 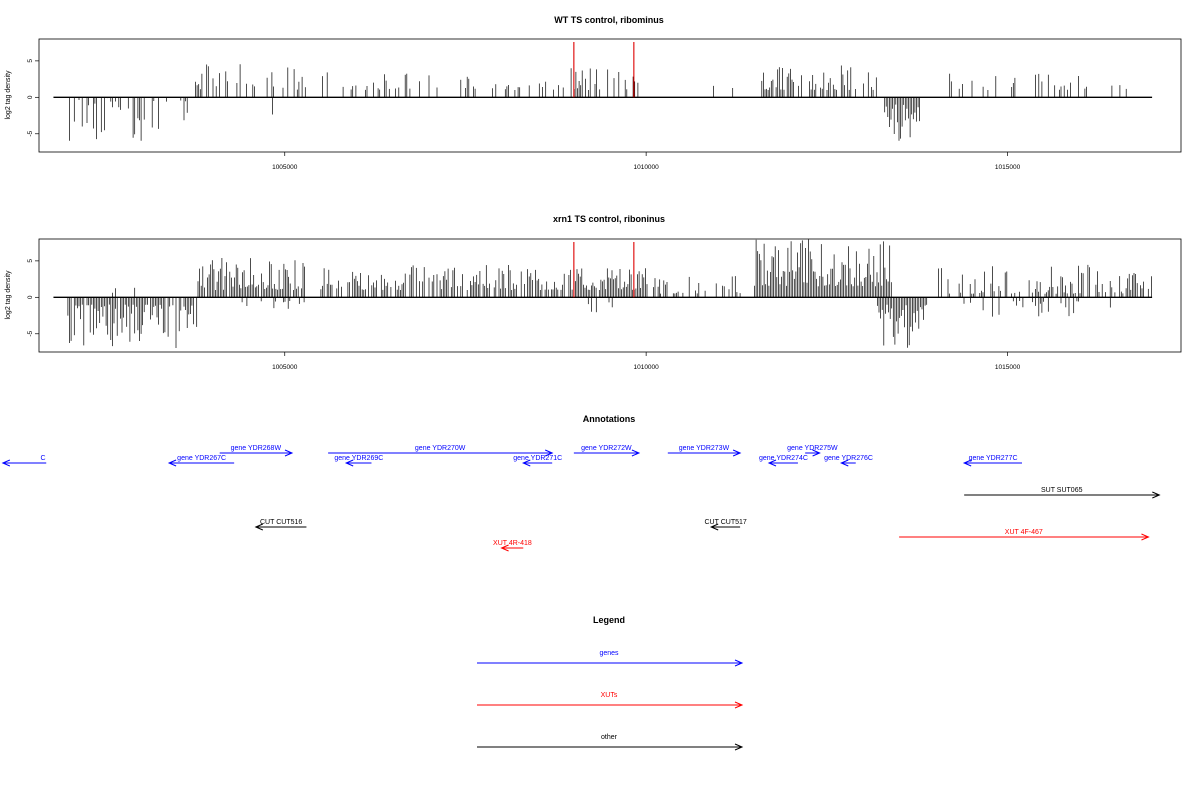 I want to click on feature-label: SUT SUT065, so click(x=1062, y=490).